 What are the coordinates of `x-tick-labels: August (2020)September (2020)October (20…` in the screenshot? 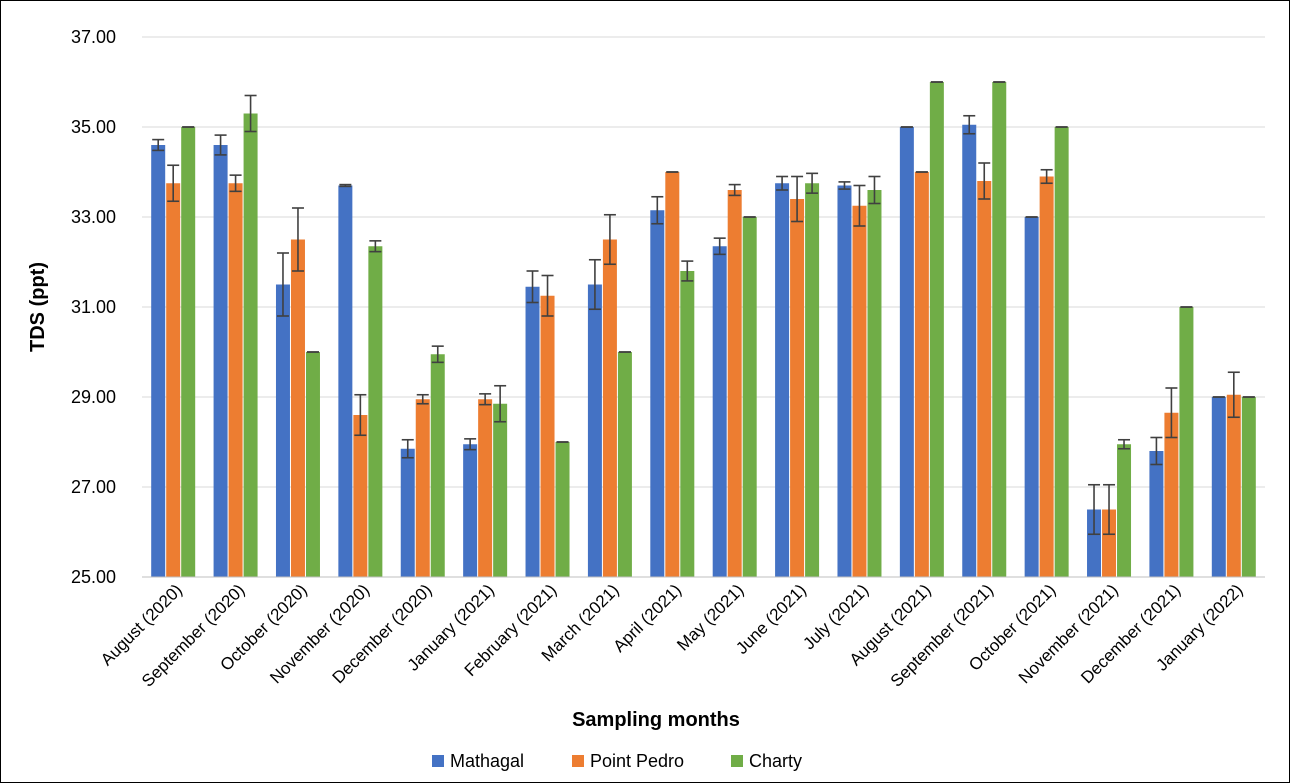 It's located at (672, 635).